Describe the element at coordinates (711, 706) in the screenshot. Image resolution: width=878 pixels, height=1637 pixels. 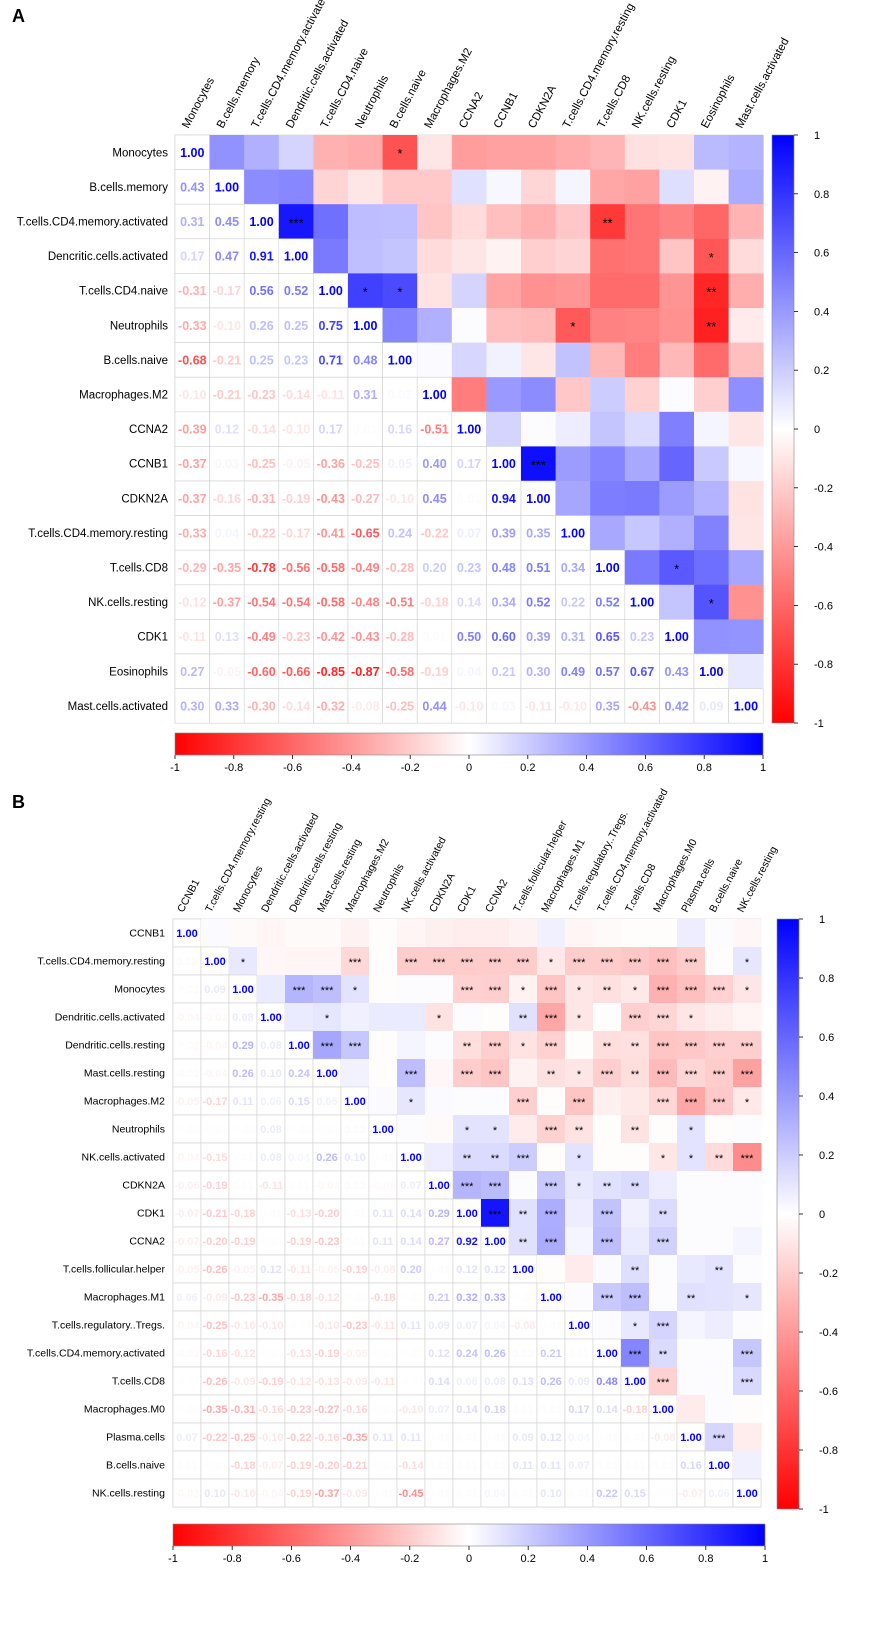
I see `cell-value-label: 0.09` at that location.